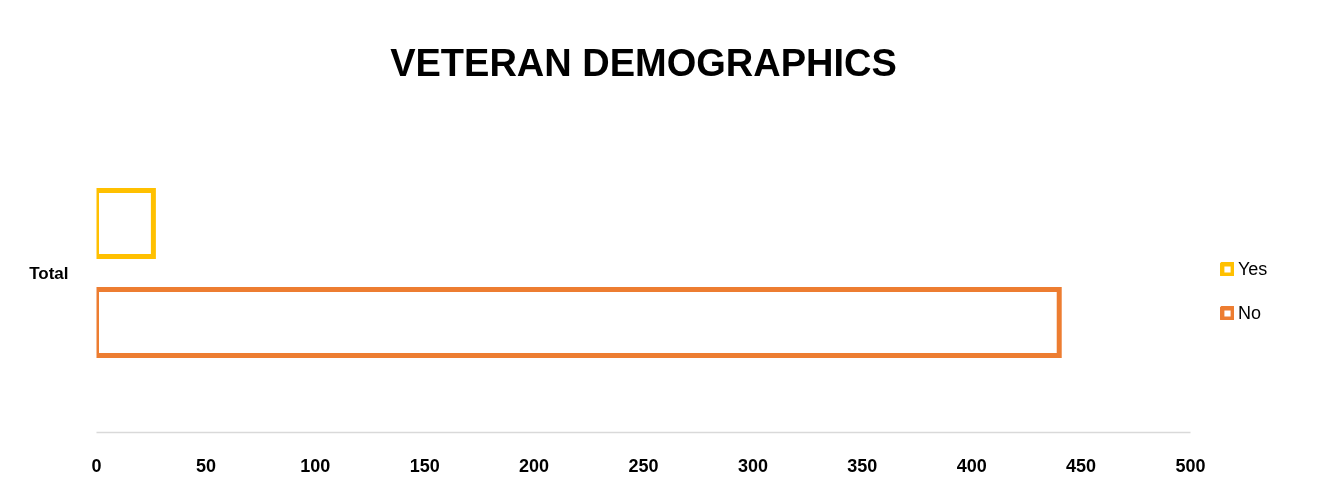 The image size is (1329, 492). Describe the element at coordinates (862, 465) in the screenshot. I see `x-tick-label: 350` at that location.